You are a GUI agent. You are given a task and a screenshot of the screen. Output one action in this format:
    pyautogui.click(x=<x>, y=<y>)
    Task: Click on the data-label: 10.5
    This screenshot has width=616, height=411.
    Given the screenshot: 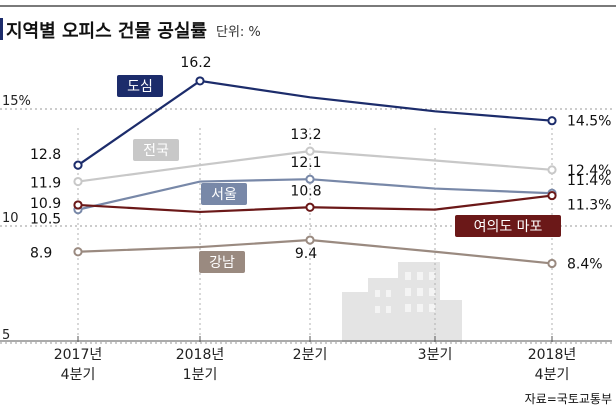 What is the action you would take?
    pyautogui.click(x=45, y=220)
    